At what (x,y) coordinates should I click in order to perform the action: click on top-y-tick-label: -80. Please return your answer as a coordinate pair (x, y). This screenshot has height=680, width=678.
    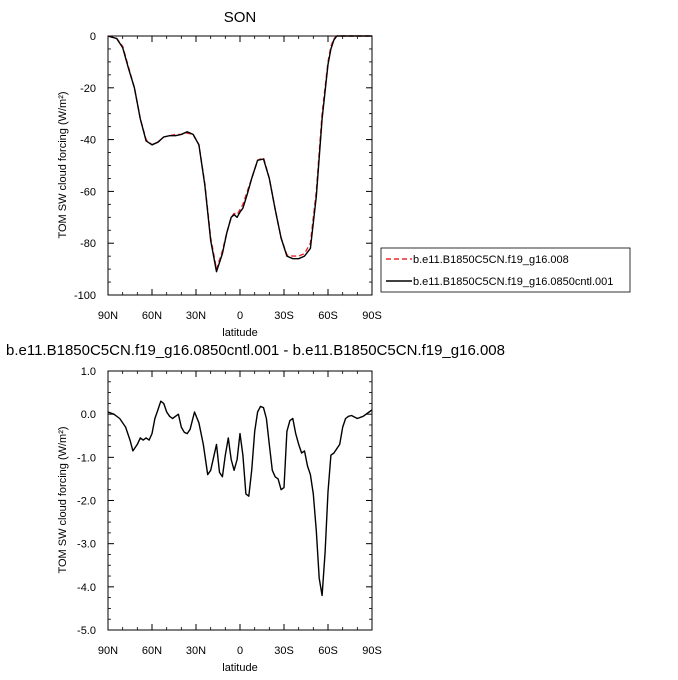
    Looking at the image, I should click on (88, 244).